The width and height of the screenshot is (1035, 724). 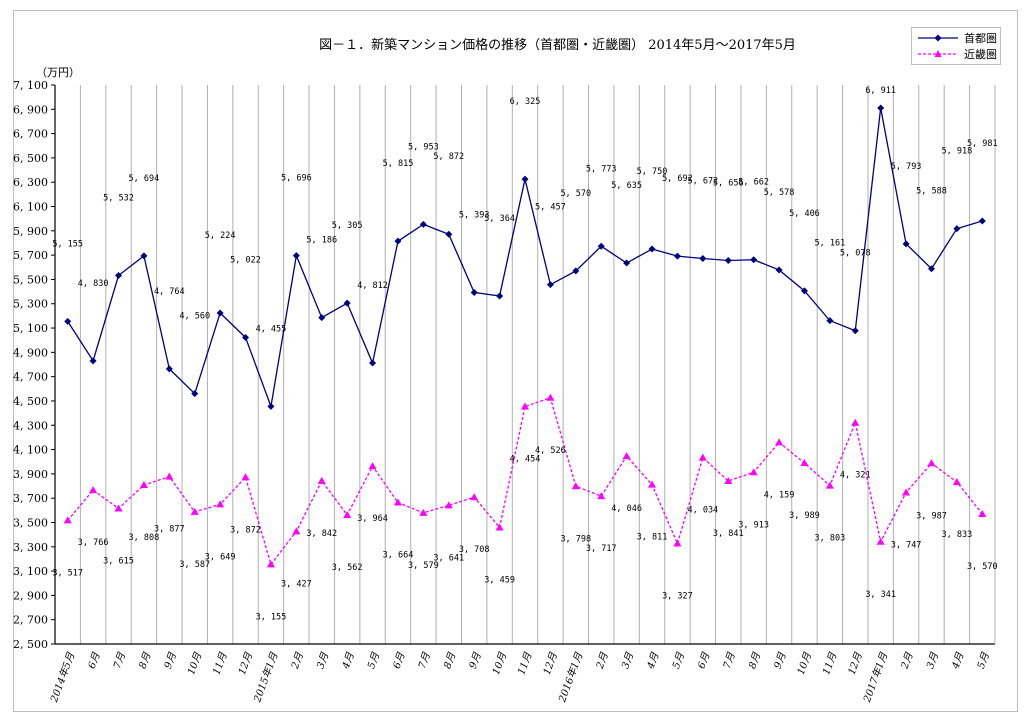 What do you see at coordinates (30, 255) in the screenshot?
I see `y-tick-label: 5, 700` at bounding box center [30, 255].